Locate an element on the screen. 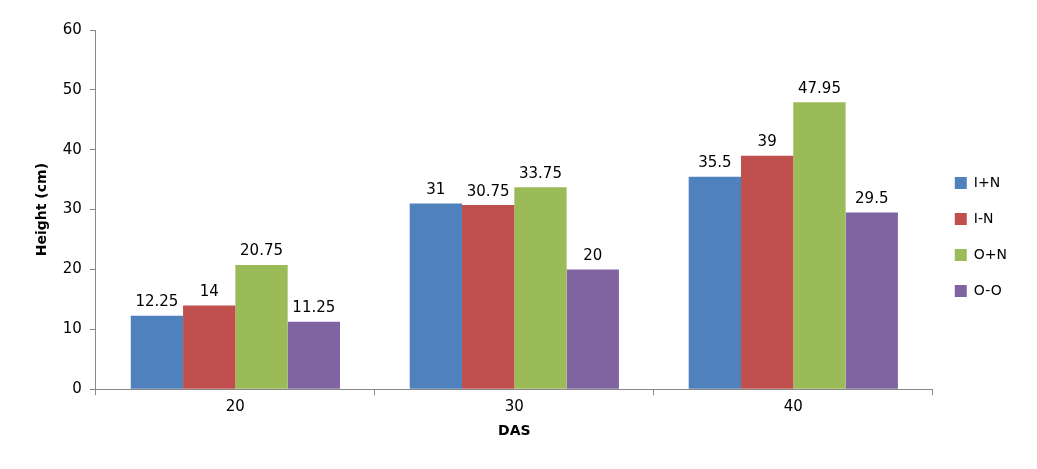 This screenshot has width=1037, height=469. x-tick-label: 30 is located at coordinates (514, 406).